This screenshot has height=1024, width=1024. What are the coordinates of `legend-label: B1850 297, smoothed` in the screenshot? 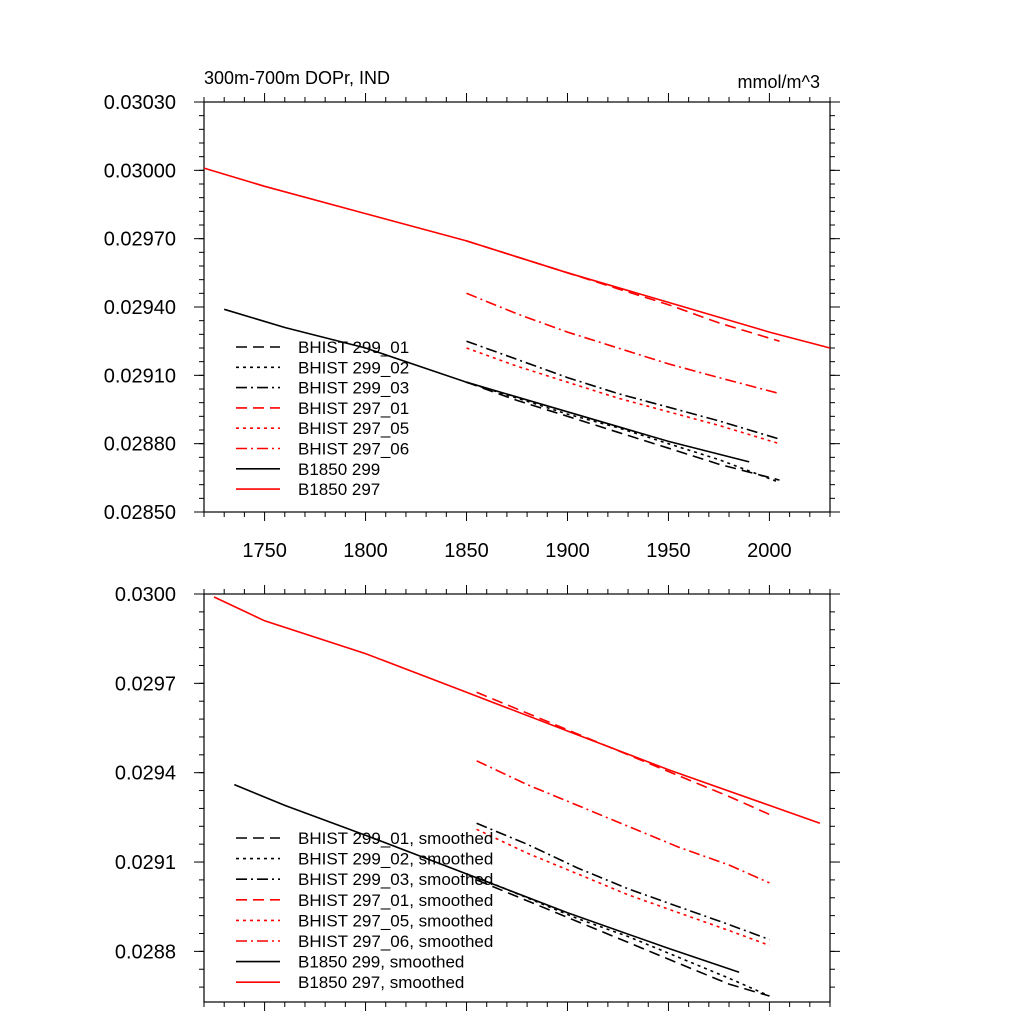 It's located at (381, 982).